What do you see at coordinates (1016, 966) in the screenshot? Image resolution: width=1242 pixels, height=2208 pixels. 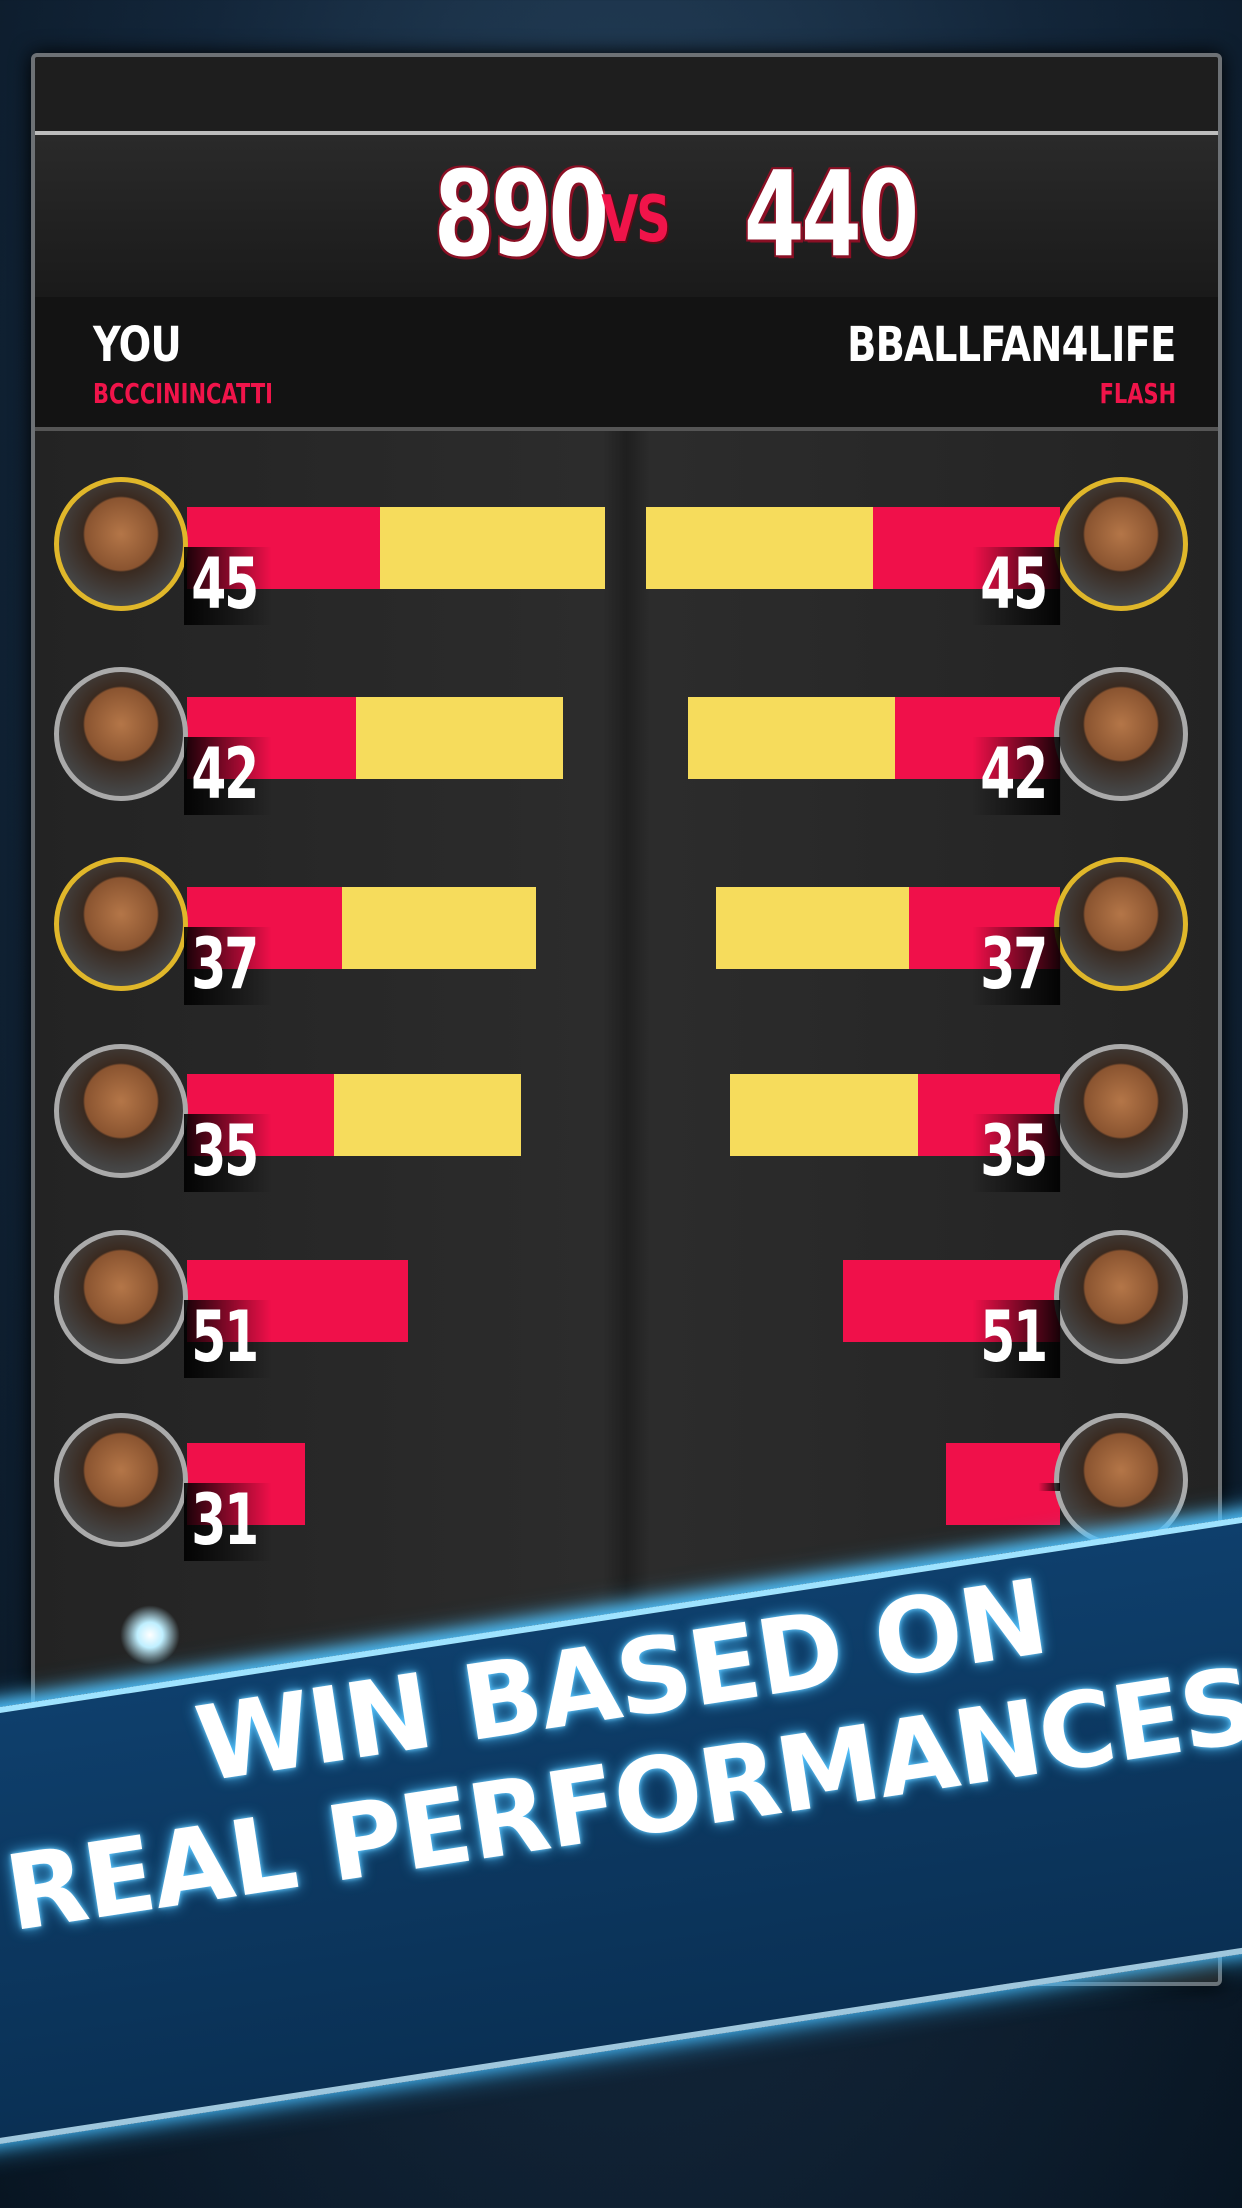 I see `right-player-score: 37` at bounding box center [1016, 966].